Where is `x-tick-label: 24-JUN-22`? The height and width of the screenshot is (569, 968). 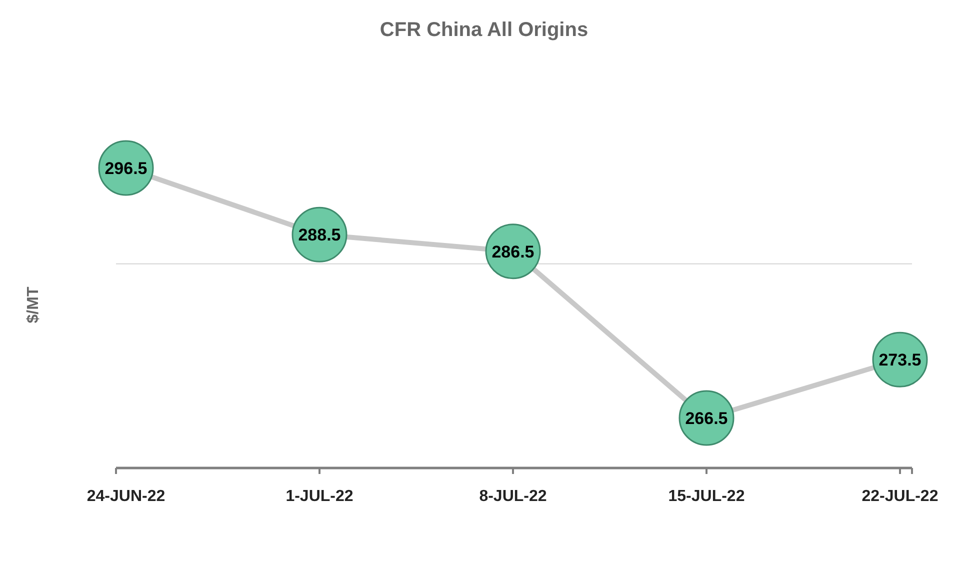
x-tick-label: 24-JUN-22 is located at coordinates (126, 496).